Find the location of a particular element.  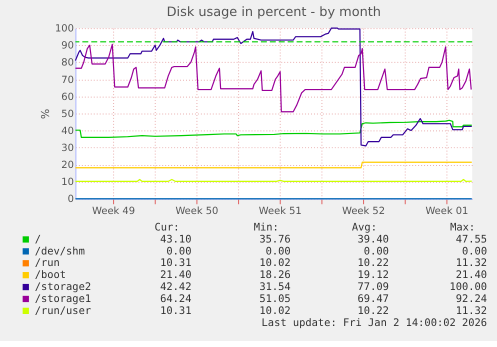

chart-title: Disk usage in percent - by month is located at coordinates (273, 12).